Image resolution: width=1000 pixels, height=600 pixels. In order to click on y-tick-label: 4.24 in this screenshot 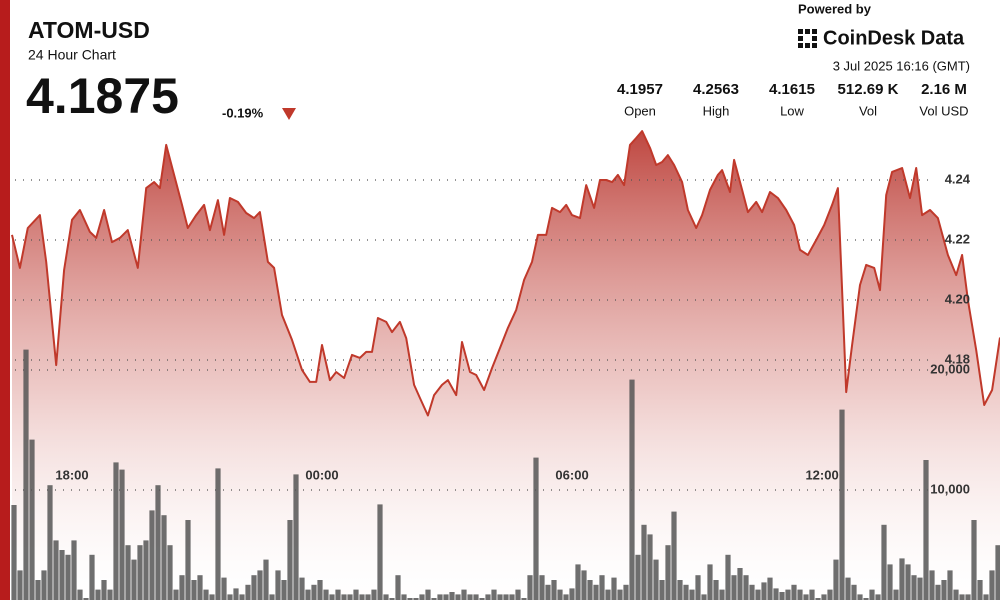, I will do `click(958, 178)`.